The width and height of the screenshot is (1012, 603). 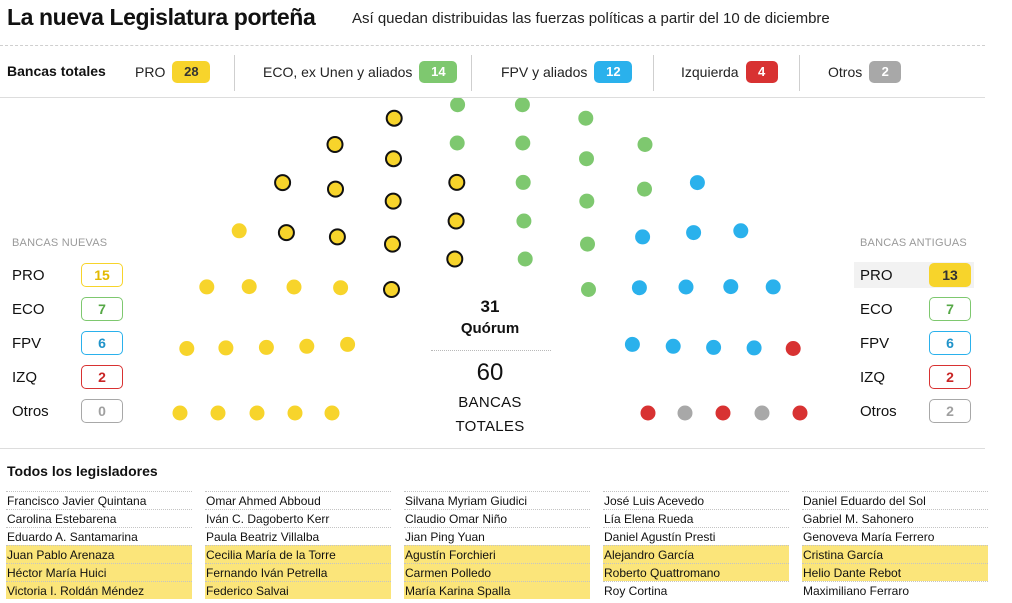 I want to click on antiguas-row-eco: ECO 7, so click(x=914, y=309).